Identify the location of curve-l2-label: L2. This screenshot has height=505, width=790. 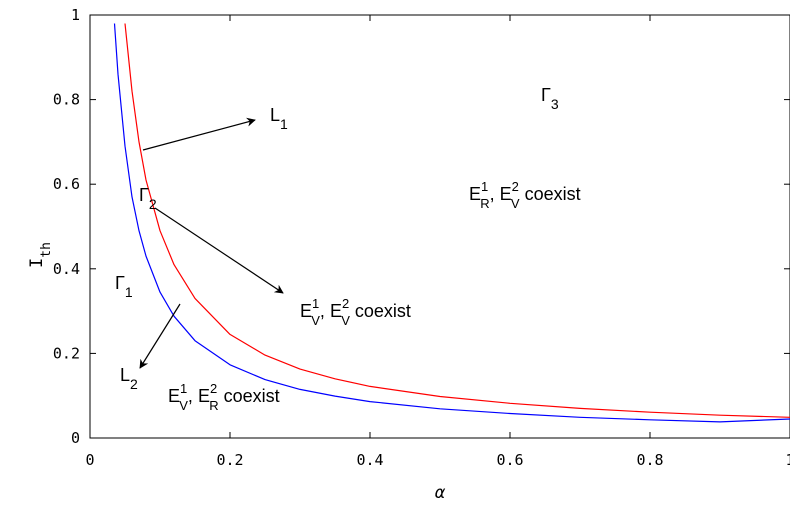
(129, 378).